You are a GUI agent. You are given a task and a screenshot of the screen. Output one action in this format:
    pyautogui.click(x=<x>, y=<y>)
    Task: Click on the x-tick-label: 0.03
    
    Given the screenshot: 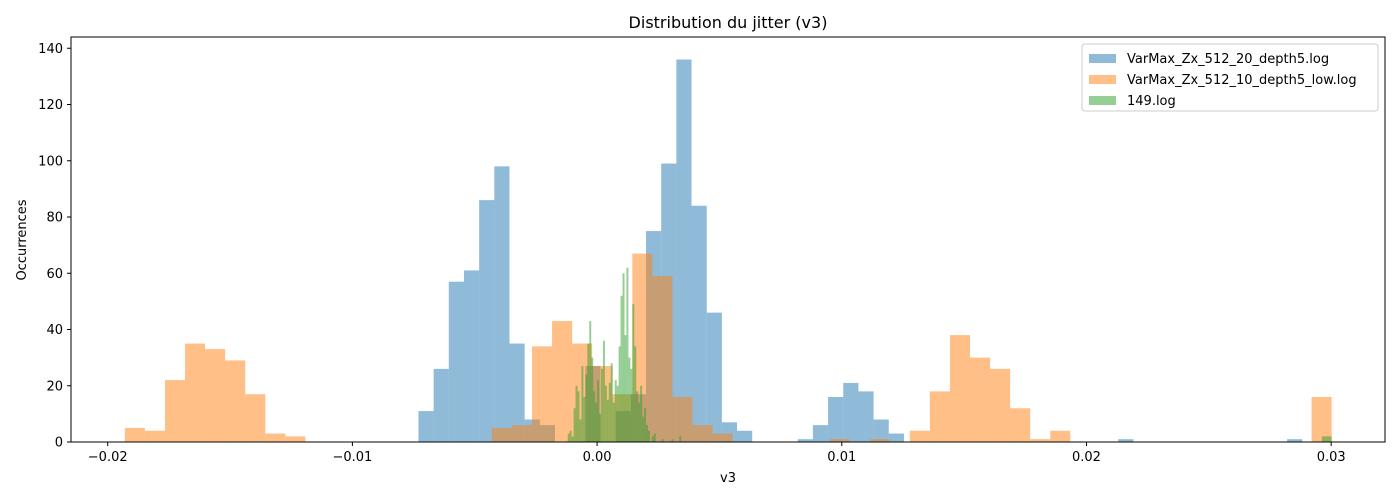 What is the action you would take?
    pyautogui.click(x=1331, y=457)
    